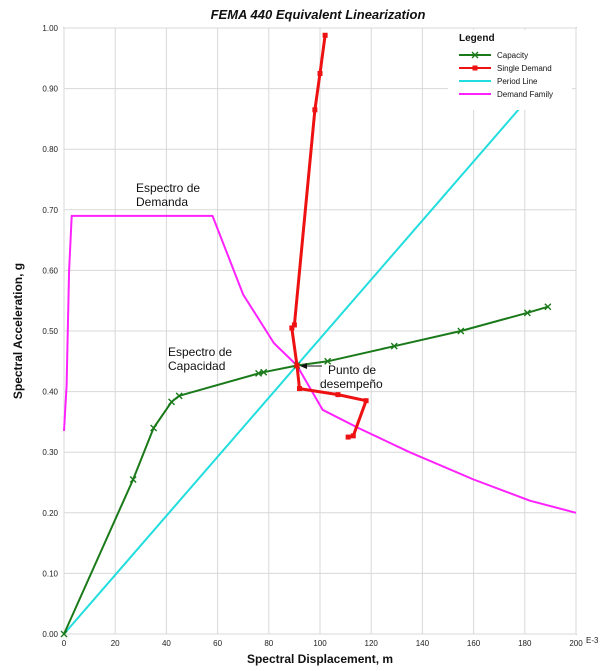 Image resolution: width=604 pixels, height=671 pixels. What do you see at coordinates (217, 643) in the screenshot?
I see `x-tick-label: 60` at bounding box center [217, 643].